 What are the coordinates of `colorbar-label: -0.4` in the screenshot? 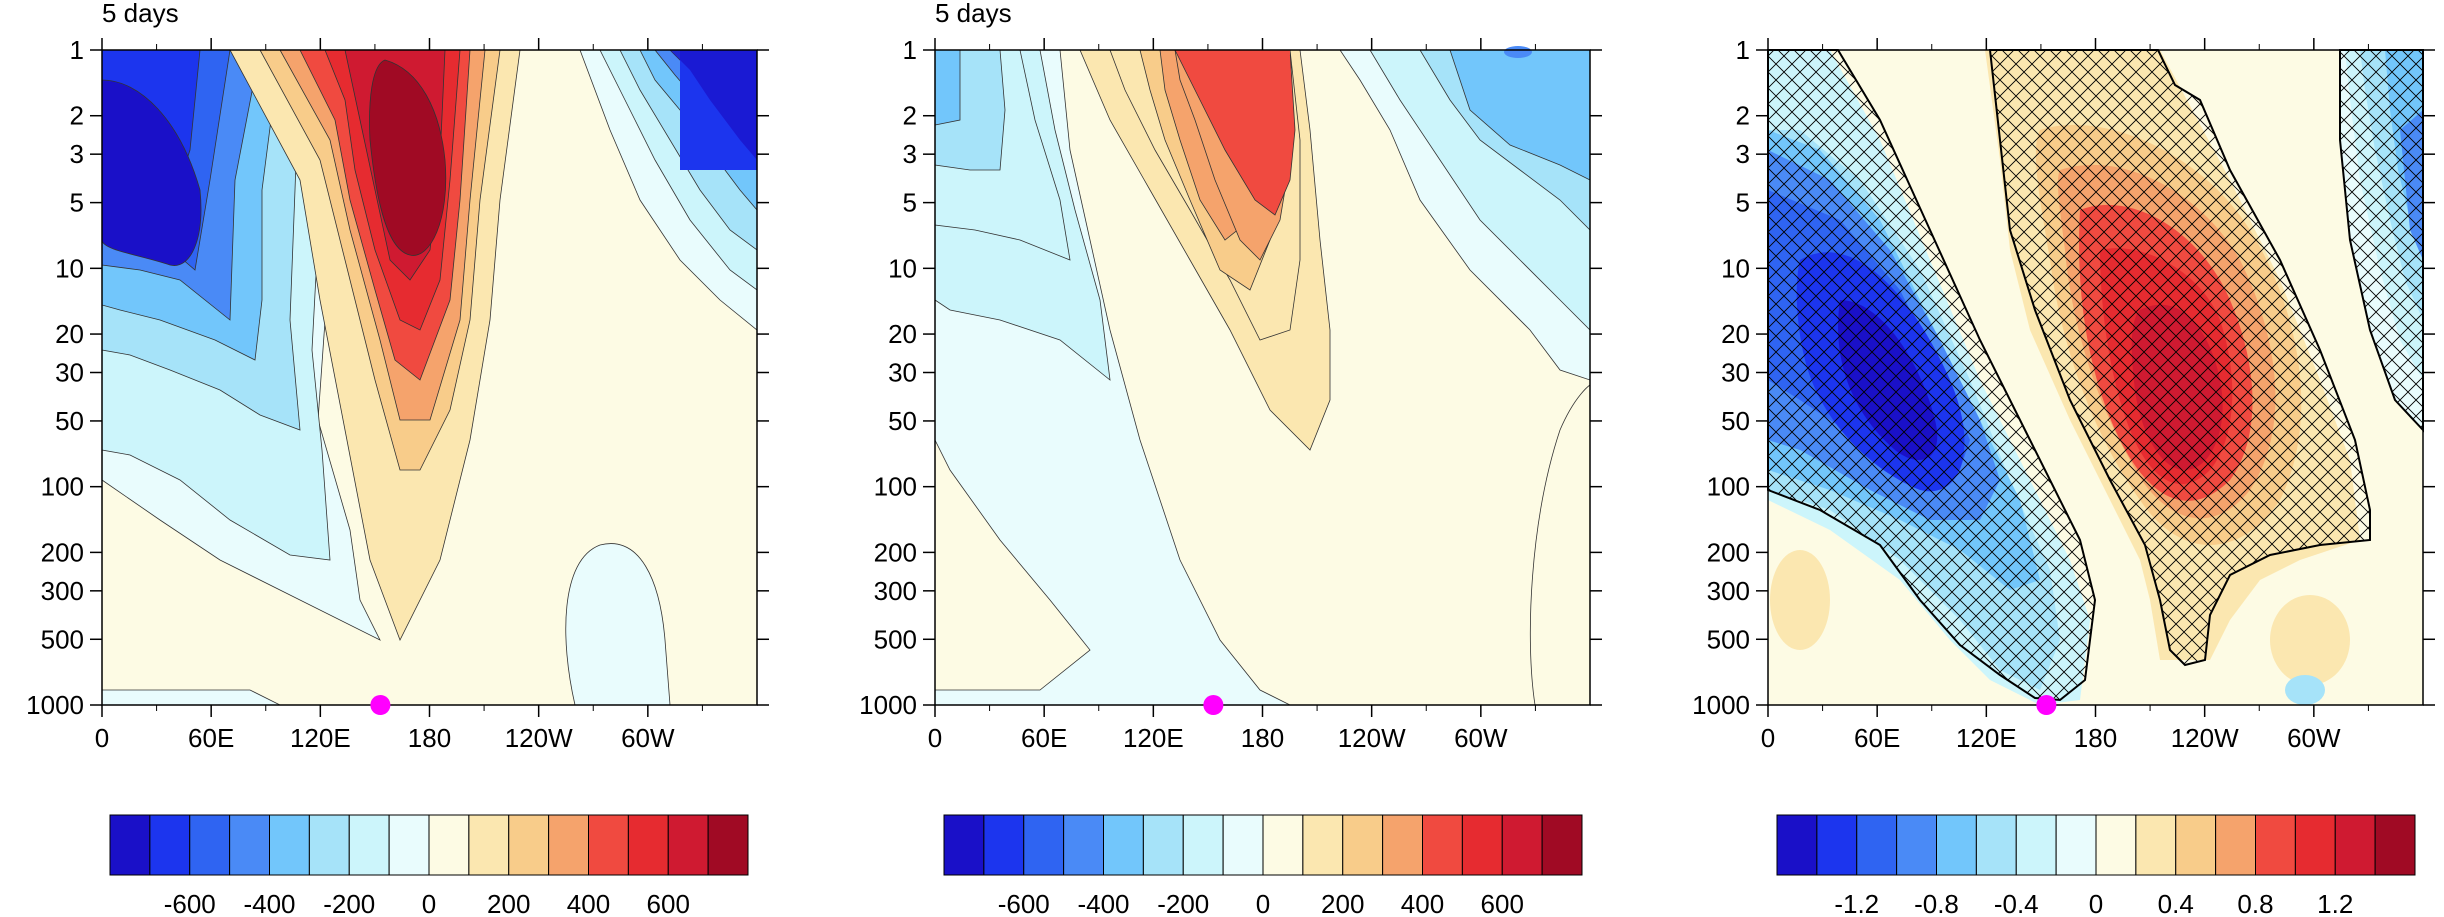 It's located at (2016, 903).